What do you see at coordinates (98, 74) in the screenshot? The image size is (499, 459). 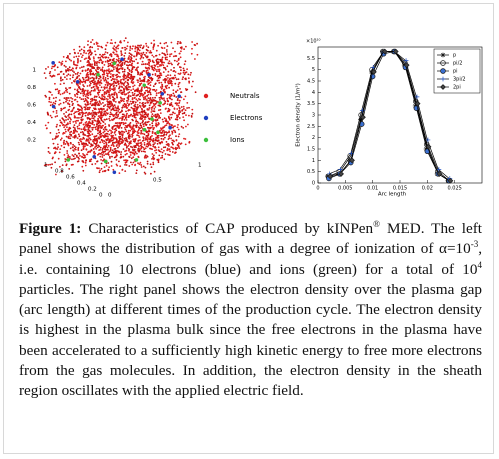 I see `ion` at bounding box center [98, 74].